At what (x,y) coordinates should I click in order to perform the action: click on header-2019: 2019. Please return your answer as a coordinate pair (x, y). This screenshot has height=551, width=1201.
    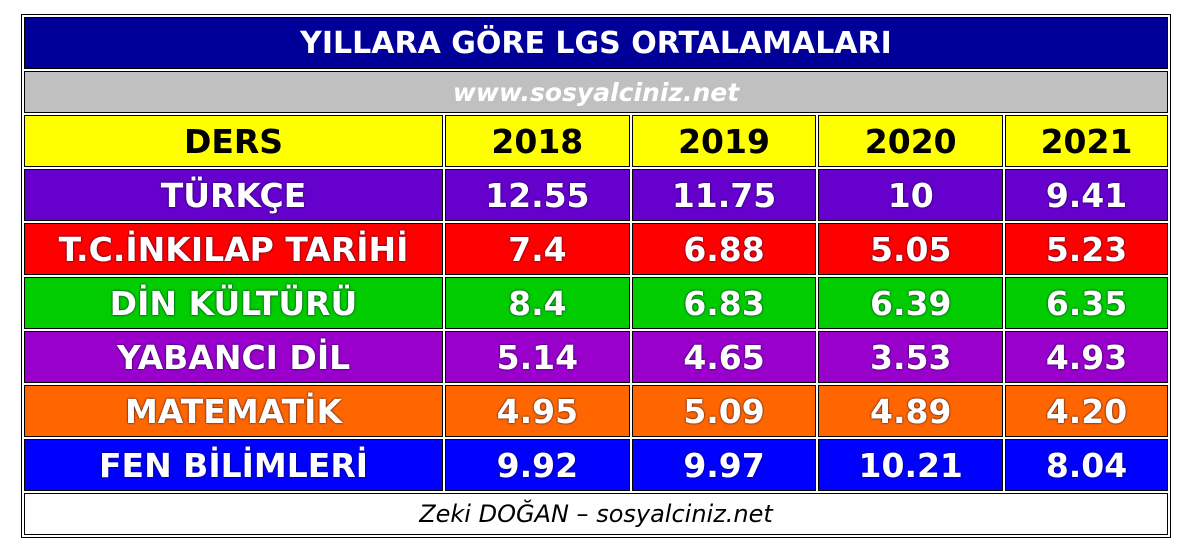
    Looking at the image, I should click on (724, 141).